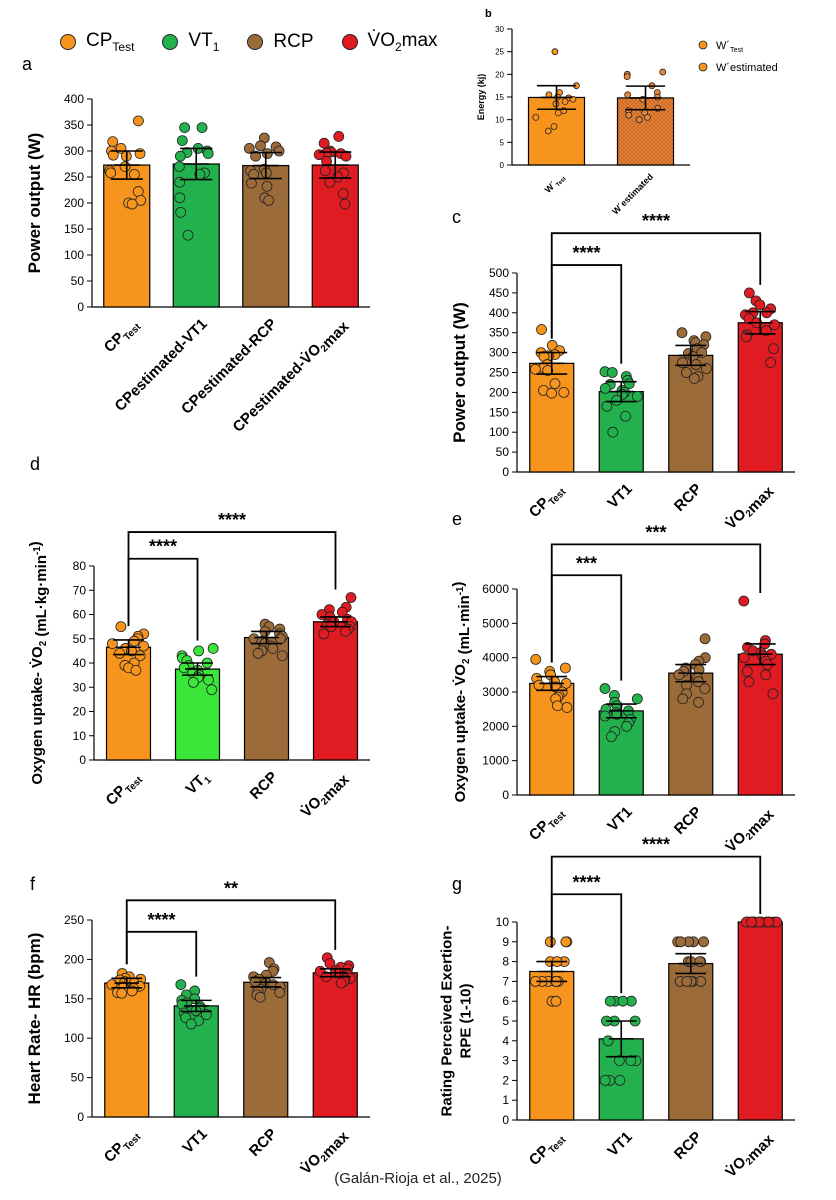 The image size is (836, 1200). What do you see at coordinates (74, 203) in the screenshot?
I see `y-tick-label-a: 200` at bounding box center [74, 203].